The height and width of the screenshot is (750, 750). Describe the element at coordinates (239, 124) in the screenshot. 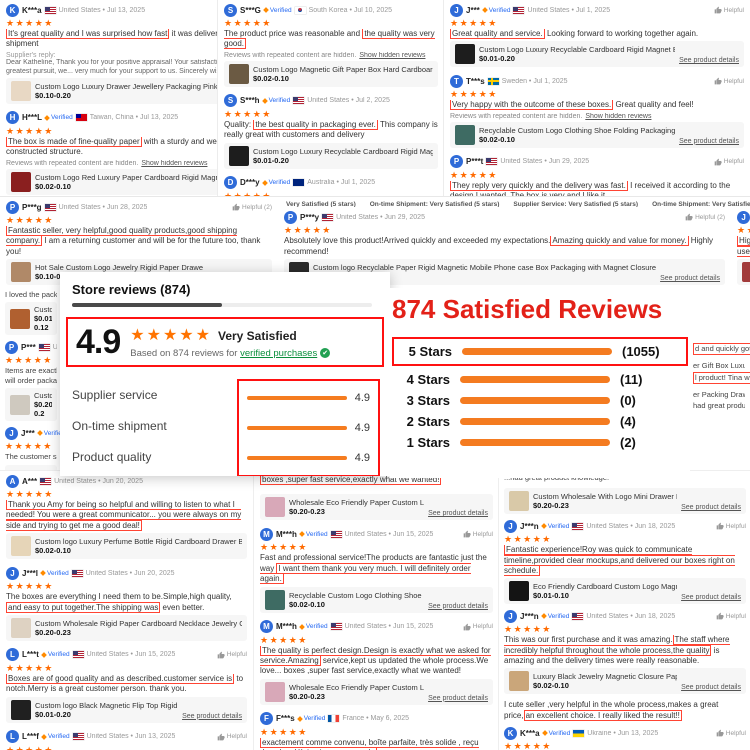

I see `review-text-part: Quality:` at that location.